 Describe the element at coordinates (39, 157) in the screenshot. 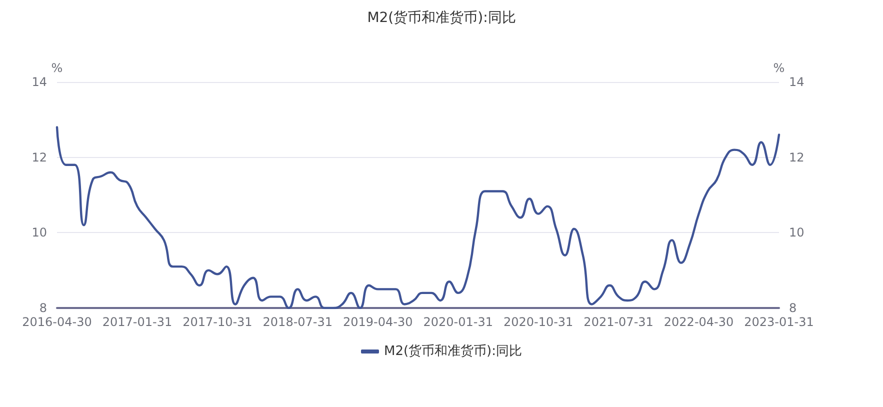

I see `y-tick-label: 12` at that location.